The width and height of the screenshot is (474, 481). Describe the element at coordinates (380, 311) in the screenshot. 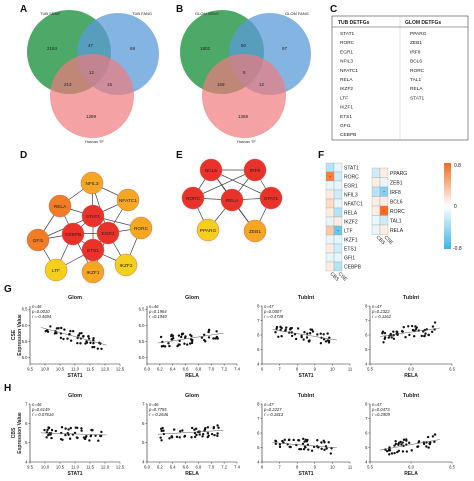

I see `scatter-stat: p=0.2322` at that location.